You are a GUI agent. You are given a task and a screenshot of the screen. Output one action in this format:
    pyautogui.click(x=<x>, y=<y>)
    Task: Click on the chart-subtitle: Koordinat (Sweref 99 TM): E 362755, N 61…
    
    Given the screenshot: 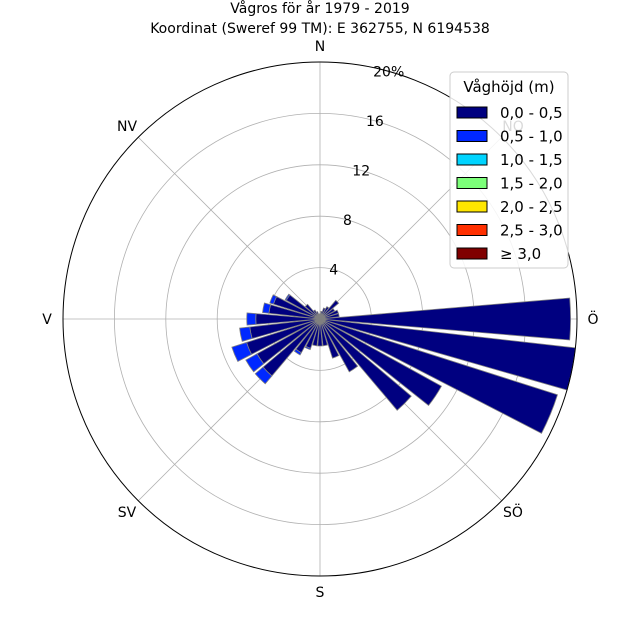 What is the action you would take?
    pyautogui.click(x=320, y=29)
    